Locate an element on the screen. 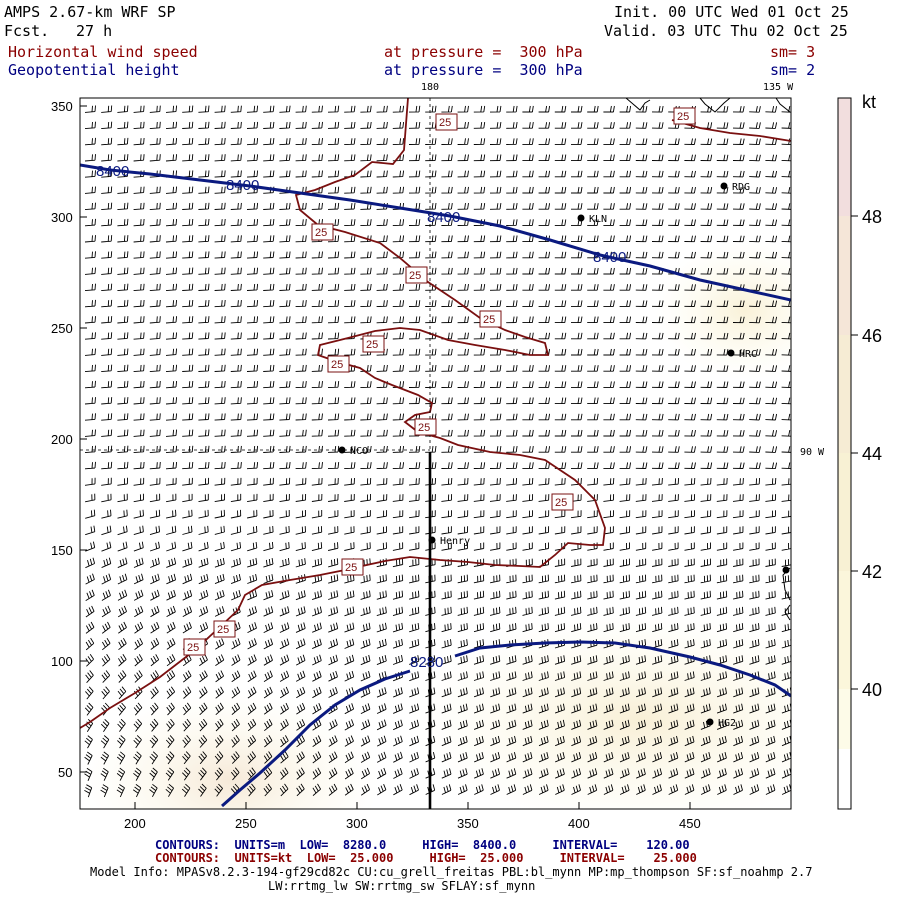 The height and width of the screenshot is (900, 900). station-label-kln: KLN is located at coordinates (598, 219).